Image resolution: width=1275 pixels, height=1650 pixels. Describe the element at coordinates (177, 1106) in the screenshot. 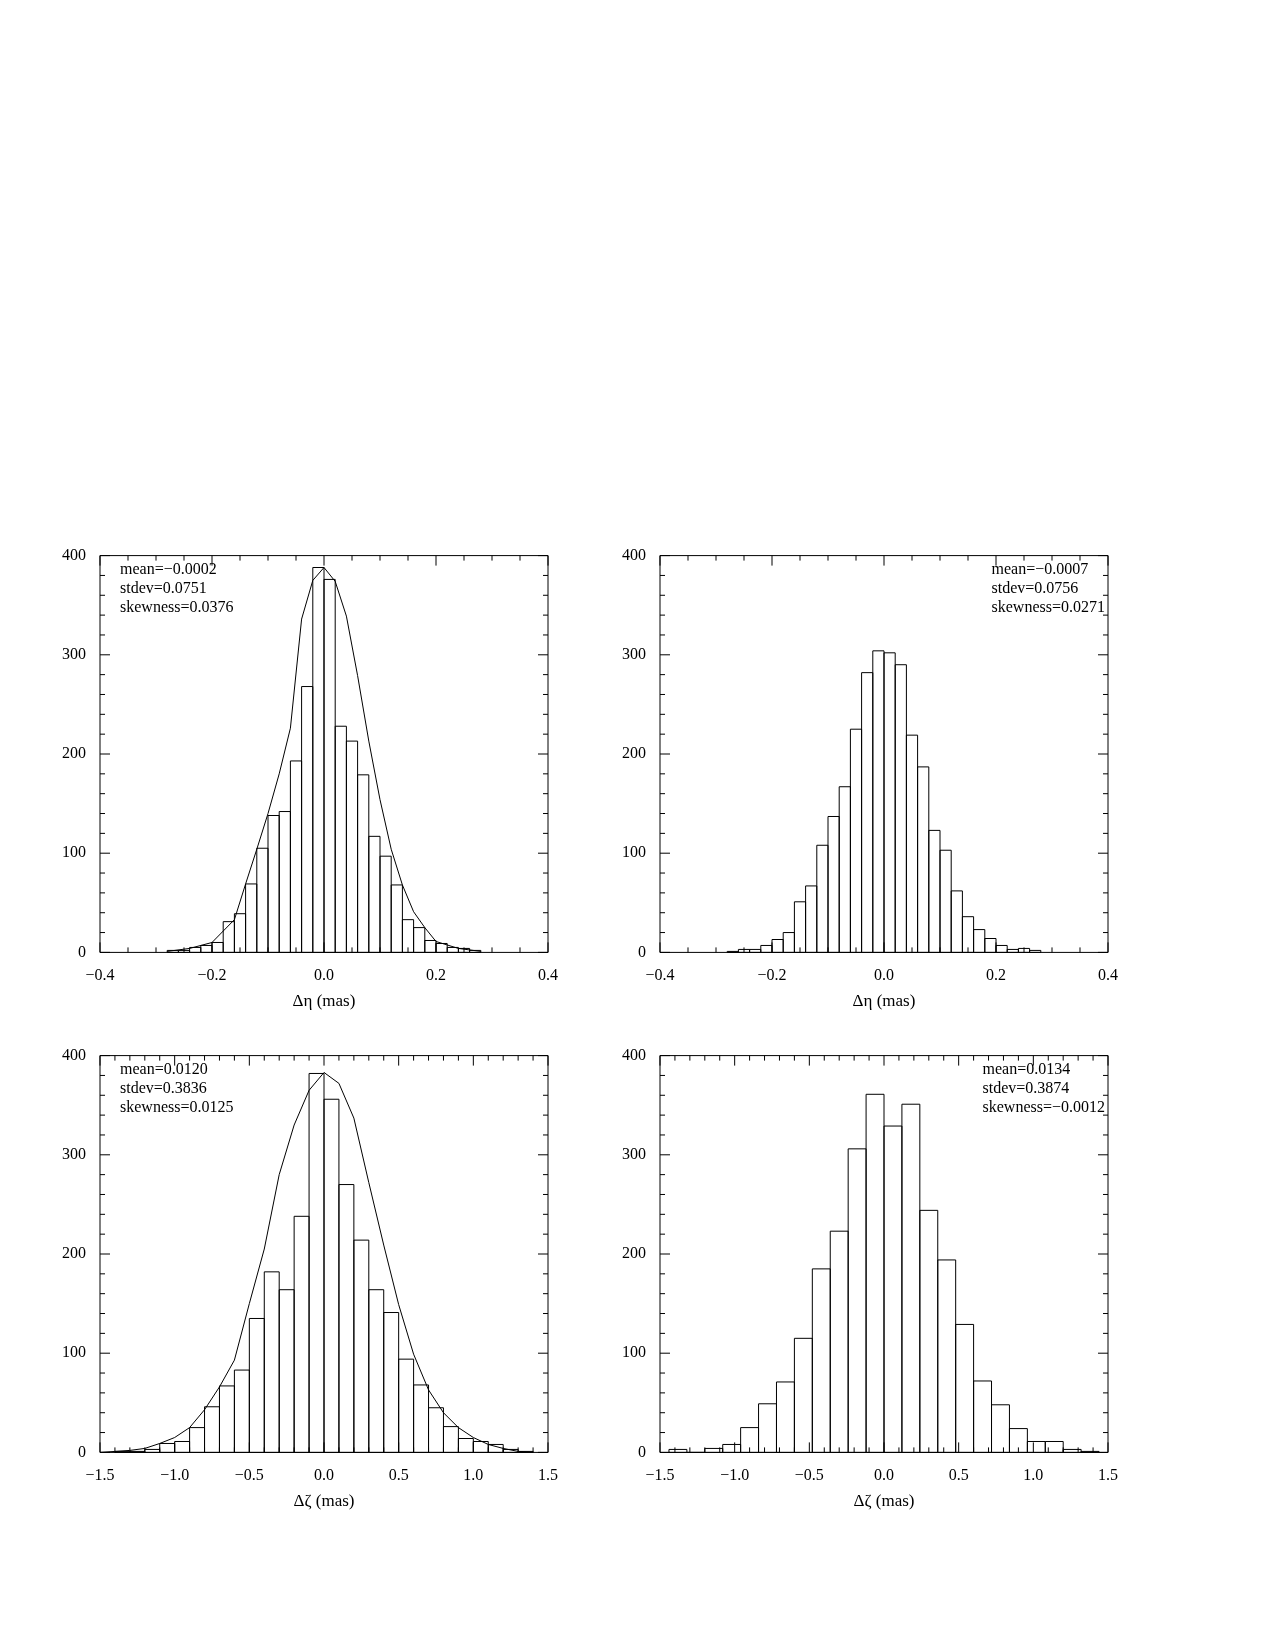

I see `annotation: skewness=0.0125` at that location.